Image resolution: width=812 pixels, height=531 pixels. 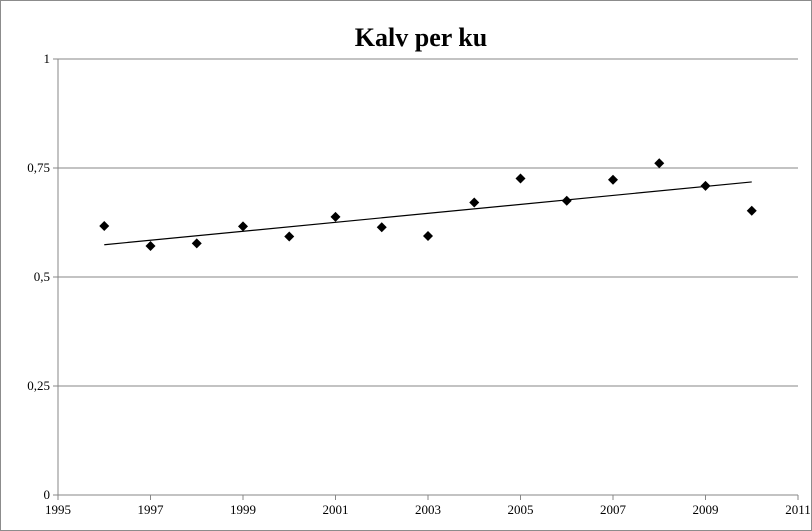 I want to click on x-tick-label: 2009, so click(x=706, y=509).